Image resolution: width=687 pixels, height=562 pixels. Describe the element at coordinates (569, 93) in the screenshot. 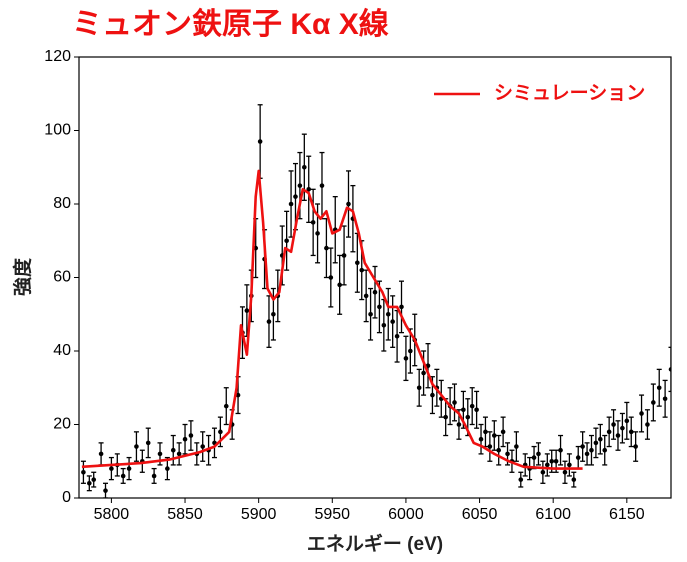

I see `legend-label: シミュレーション` at that location.